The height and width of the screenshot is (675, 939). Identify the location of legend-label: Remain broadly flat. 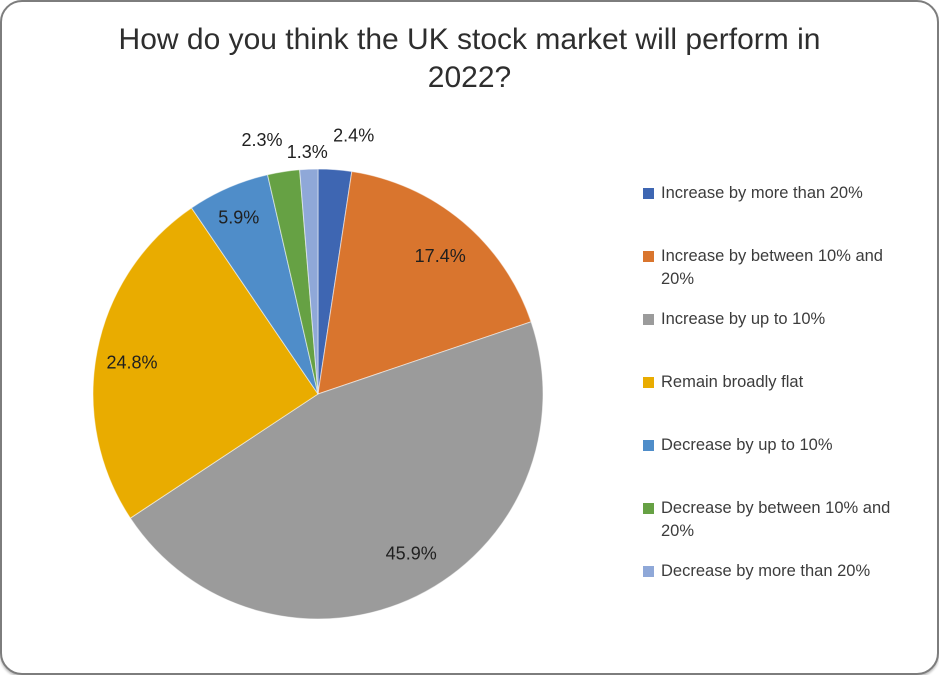
(732, 382).